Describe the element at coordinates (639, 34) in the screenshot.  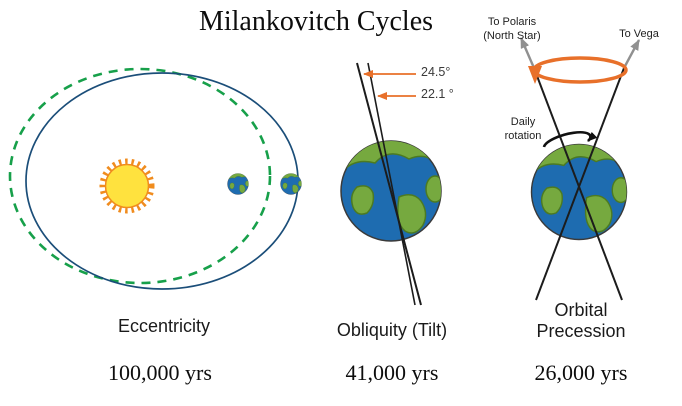
I see `vega-label: To Vega` at that location.